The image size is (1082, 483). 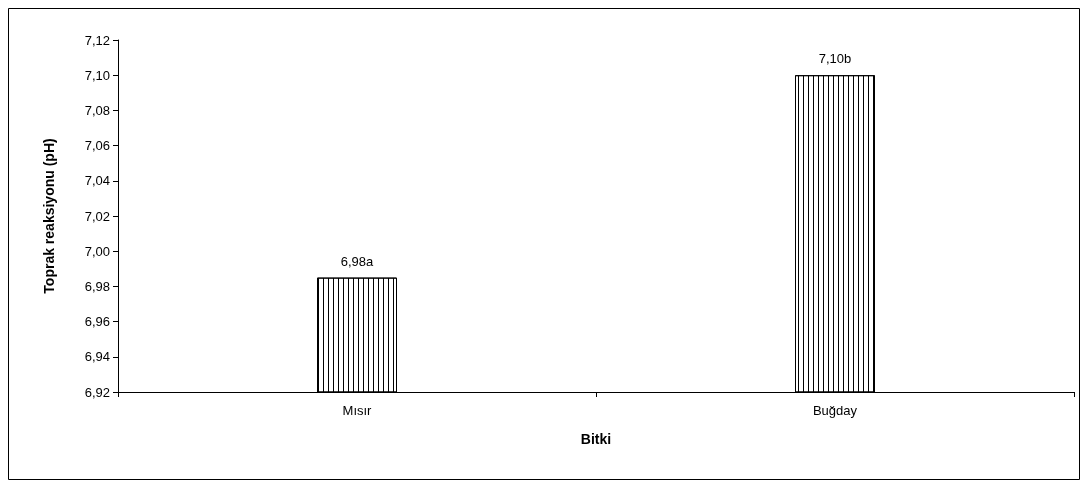 What do you see at coordinates (596, 439) in the screenshot?
I see `x-axis-title: Bitki` at bounding box center [596, 439].